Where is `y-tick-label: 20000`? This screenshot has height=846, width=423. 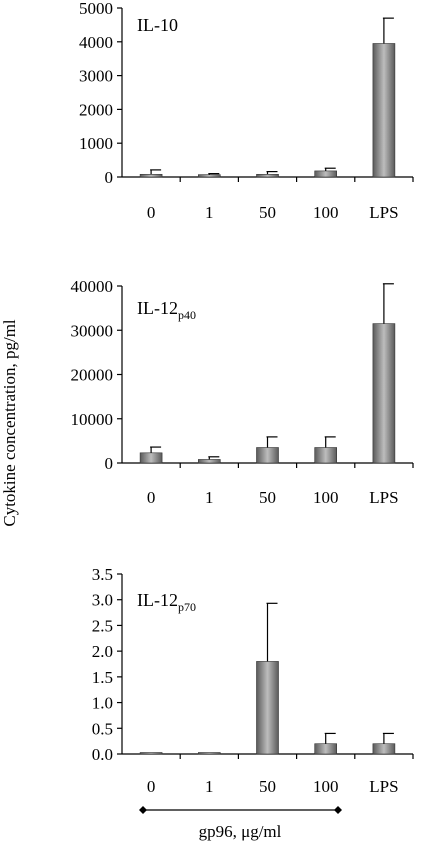 y-tick-label: 20000 is located at coordinates (92, 375).